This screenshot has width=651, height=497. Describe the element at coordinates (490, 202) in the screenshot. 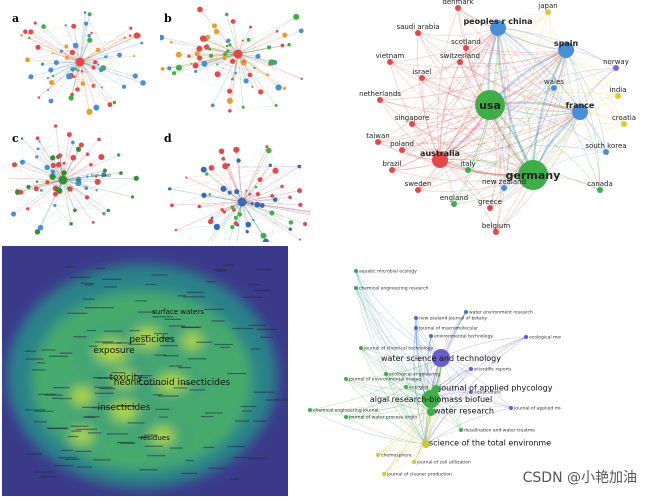

I see `country-label: greece` at that location.